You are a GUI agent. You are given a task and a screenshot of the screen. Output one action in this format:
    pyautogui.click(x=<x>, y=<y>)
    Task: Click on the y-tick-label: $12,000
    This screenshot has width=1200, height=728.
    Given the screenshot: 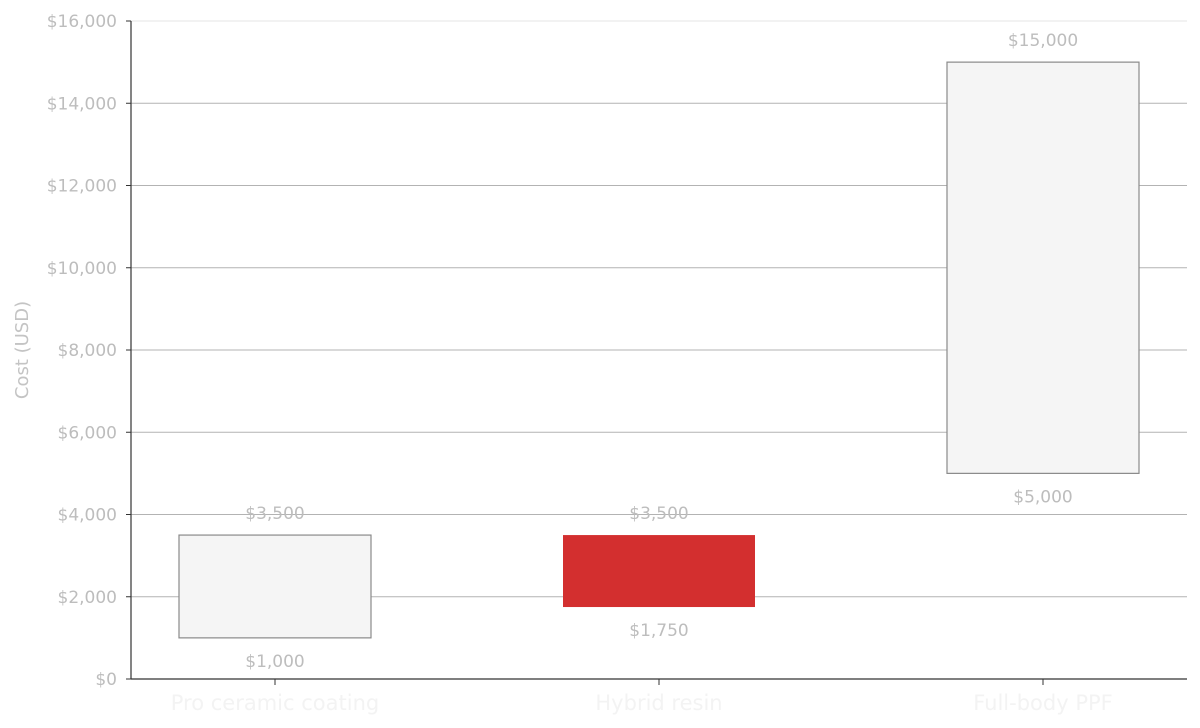 What is the action you would take?
    pyautogui.click(x=82, y=187)
    